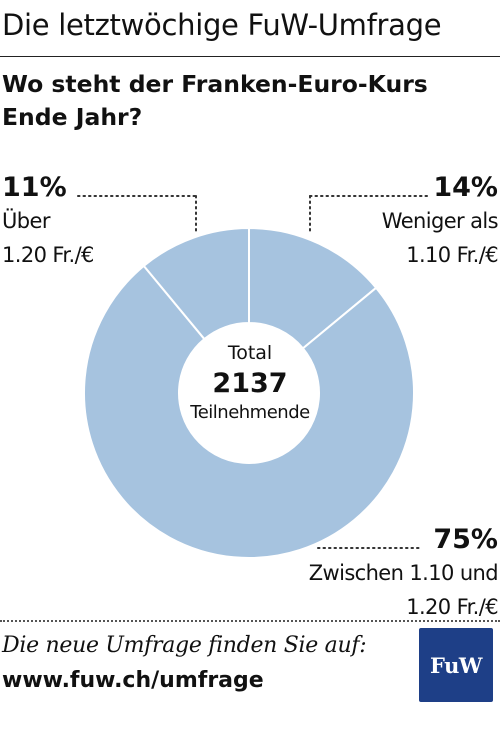 This screenshot has width=500, height=735. I want to click on header: Die letztwöchige FuW-Umfrage, so click(250, 28).